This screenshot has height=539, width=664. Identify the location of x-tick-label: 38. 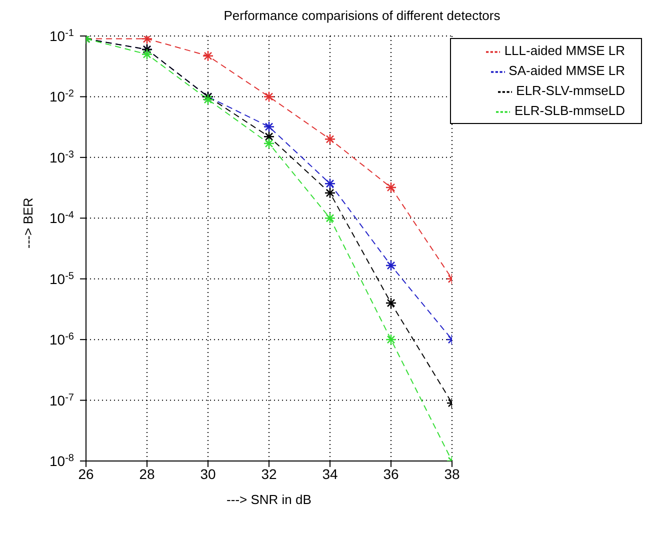
(452, 474).